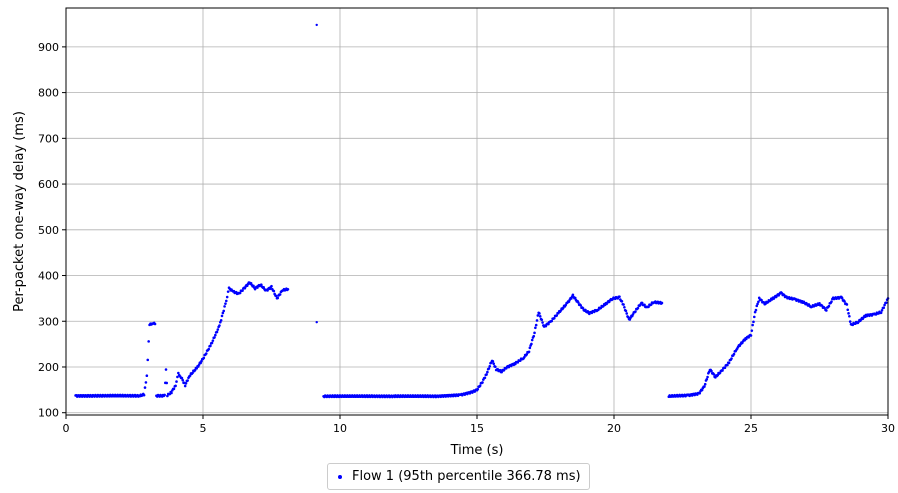  What do you see at coordinates (48, 413) in the screenshot?
I see `y-tick-label: 100` at bounding box center [48, 413].